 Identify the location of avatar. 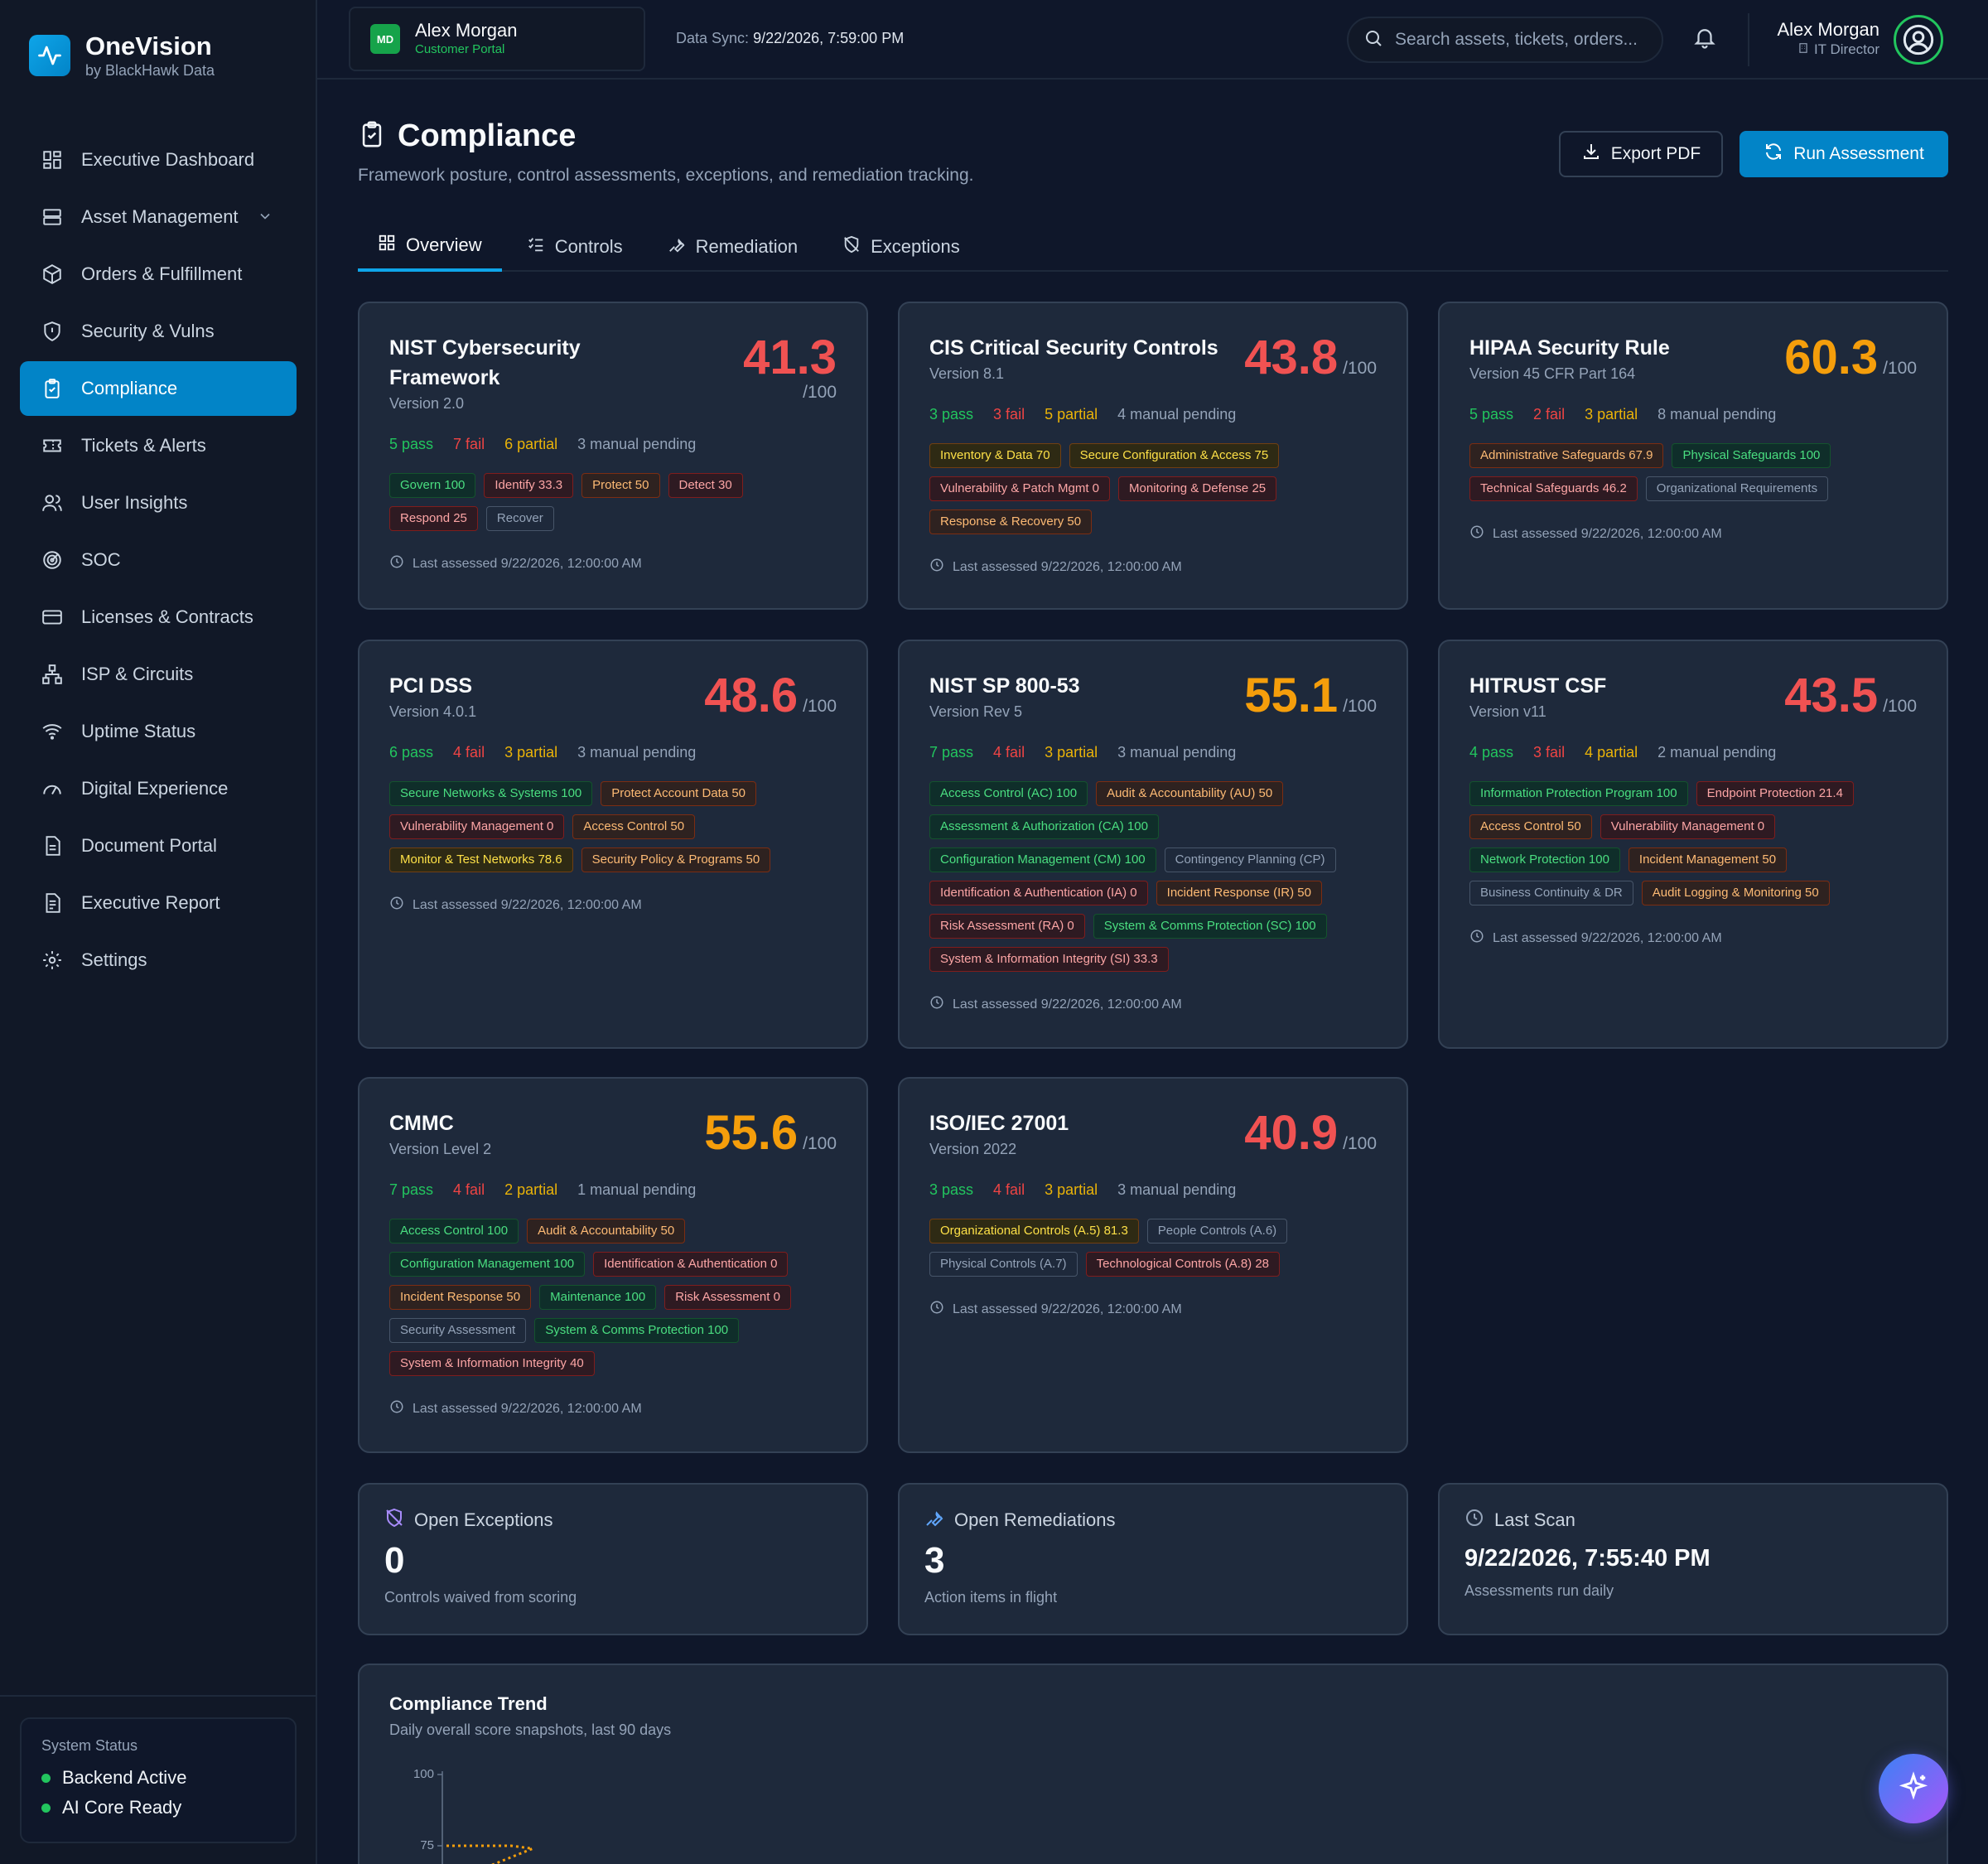
(1918, 40).